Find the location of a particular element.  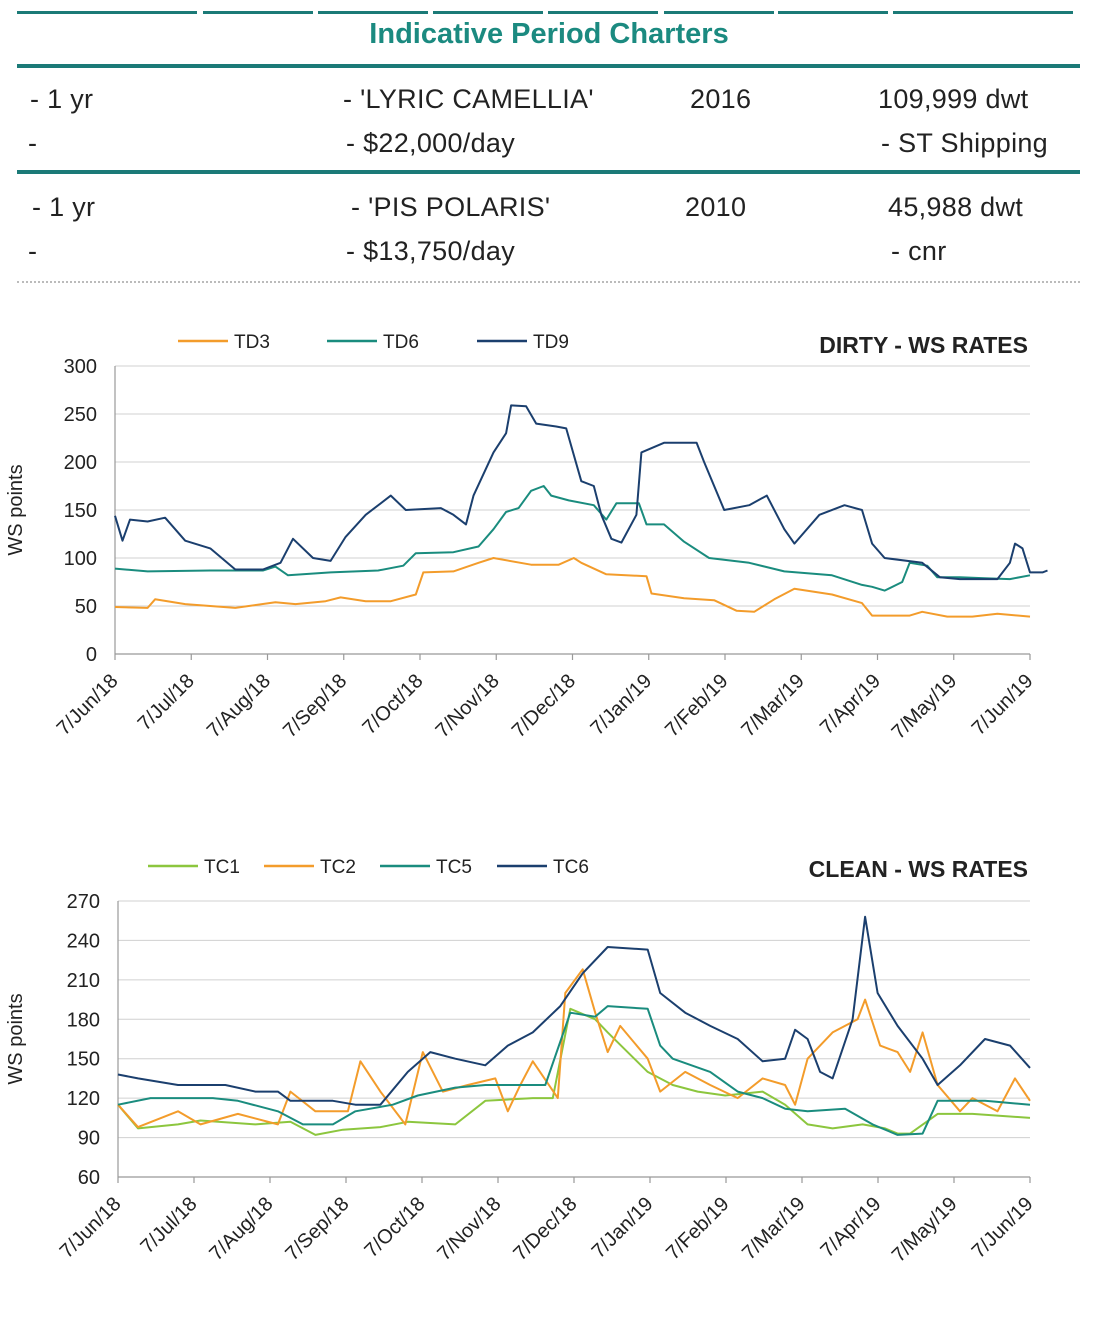

charter-year: 2010 is located at coordinates (716, 207).